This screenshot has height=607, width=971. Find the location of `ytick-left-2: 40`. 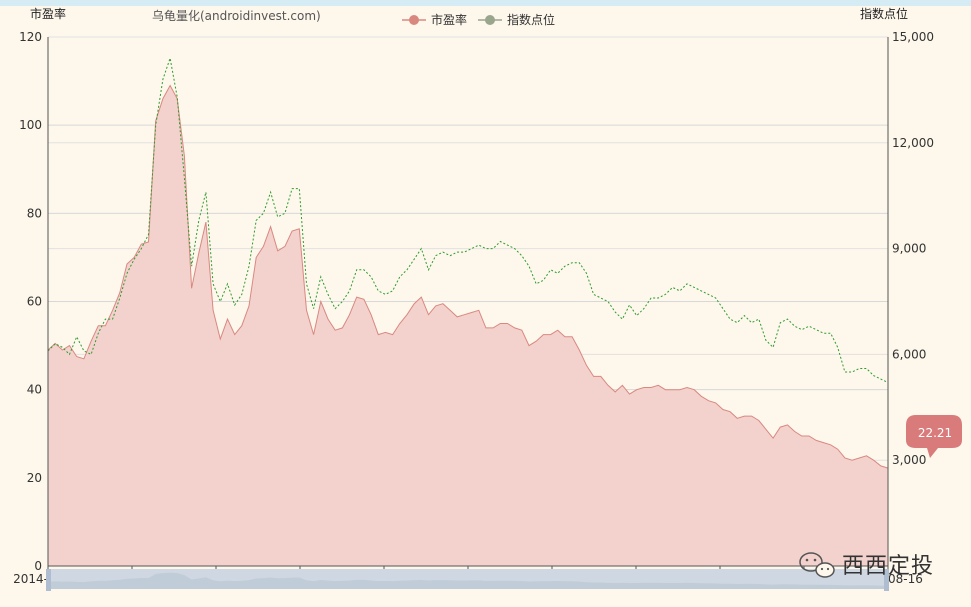

ytick-left-2: 40 is located at coordinates (34, 390).